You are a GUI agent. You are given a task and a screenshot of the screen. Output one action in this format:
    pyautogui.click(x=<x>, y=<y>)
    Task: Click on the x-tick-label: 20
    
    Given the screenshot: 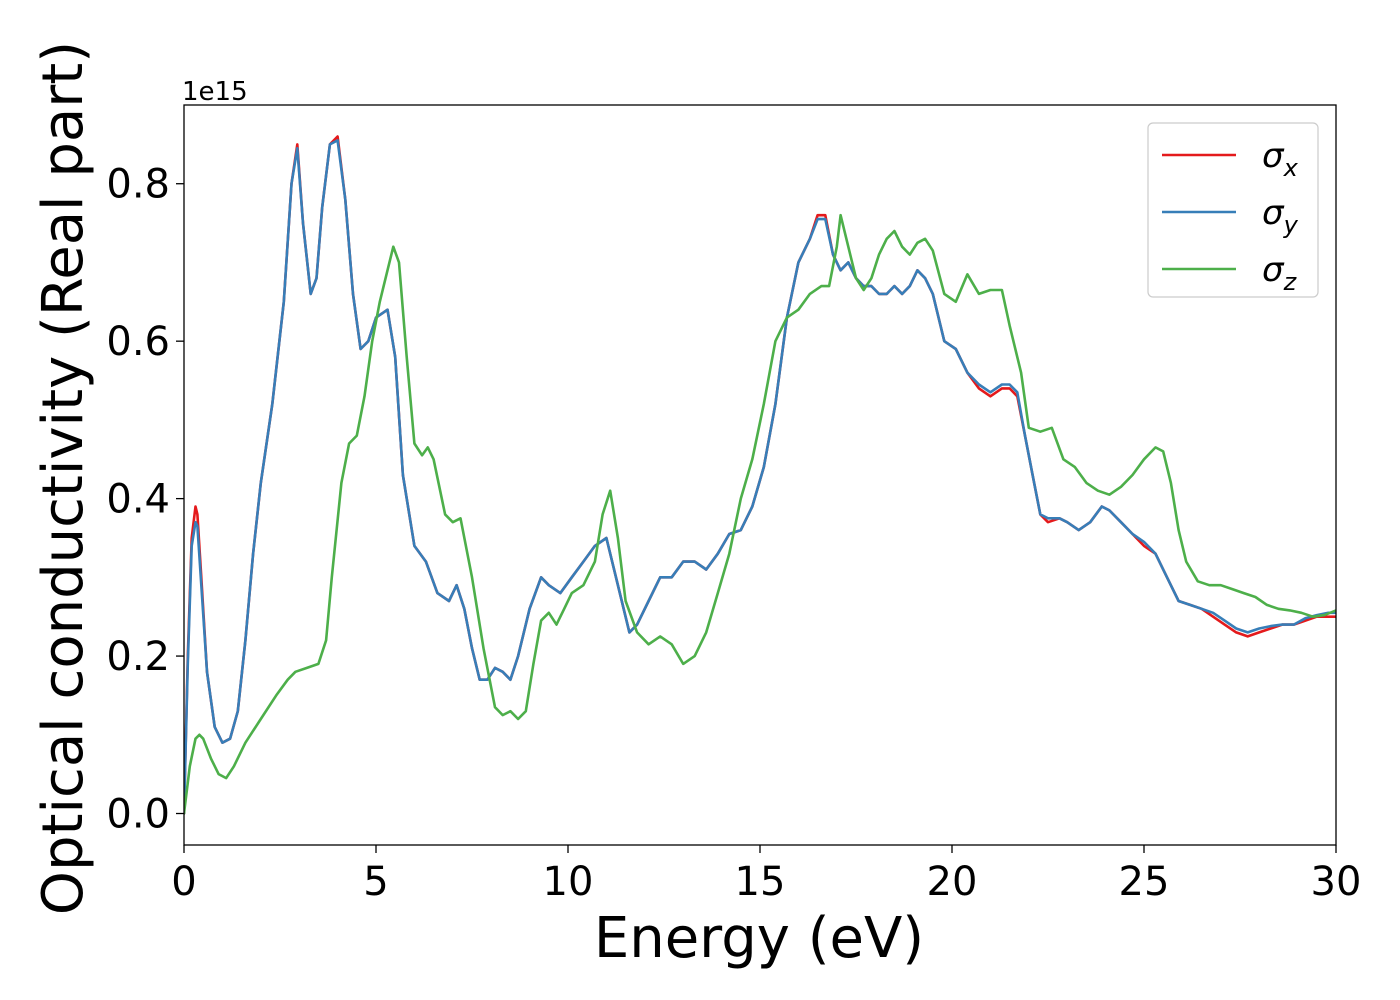 What is the action you would take?
    pyautogui.click(x=952, y=882)
    